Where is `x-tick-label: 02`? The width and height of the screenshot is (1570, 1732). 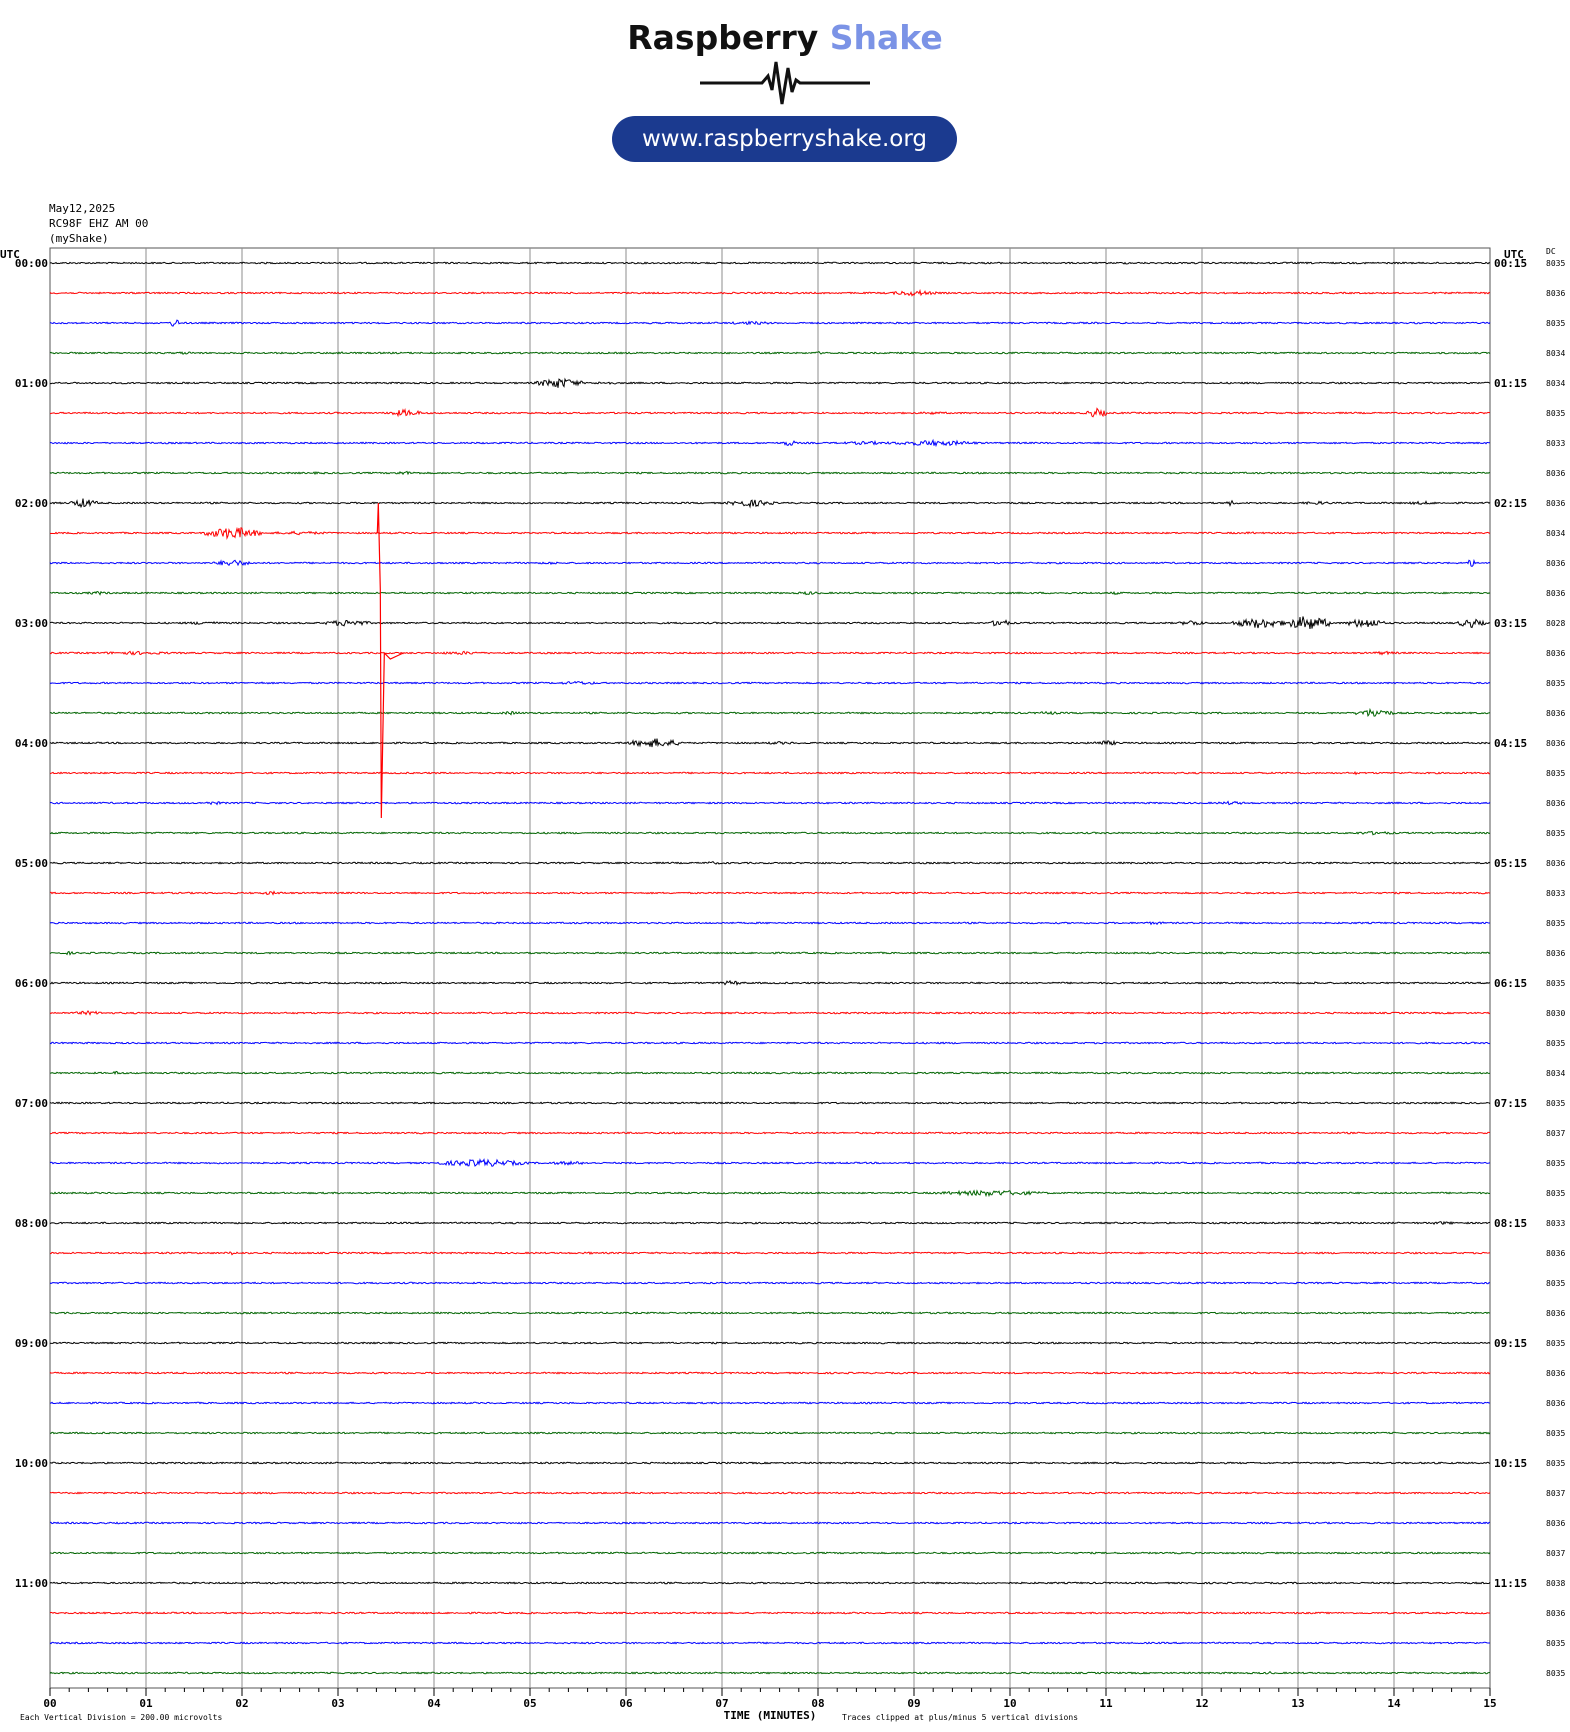
x-tick-label: 02 is located at coordinates (241, 1703).